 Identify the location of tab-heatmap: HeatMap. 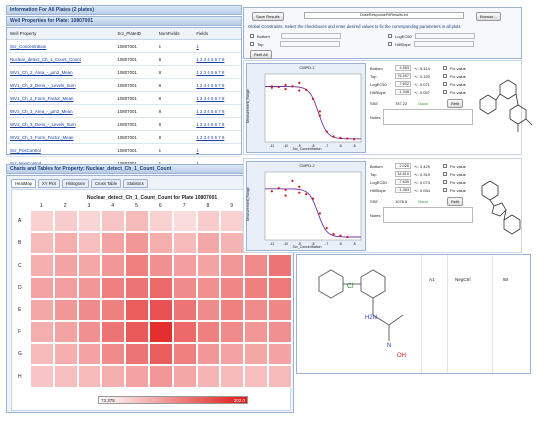
(23, 183).